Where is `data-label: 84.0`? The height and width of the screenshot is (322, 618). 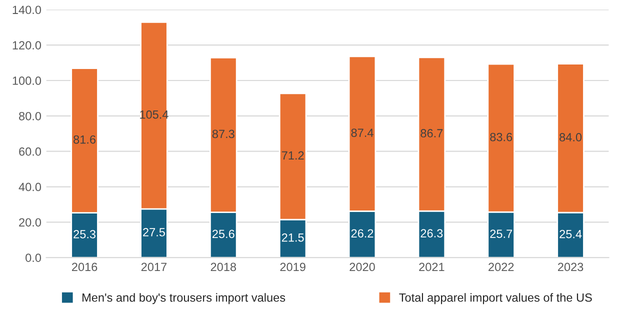 data-label: 84.0 is located at coordinates (571, 137).